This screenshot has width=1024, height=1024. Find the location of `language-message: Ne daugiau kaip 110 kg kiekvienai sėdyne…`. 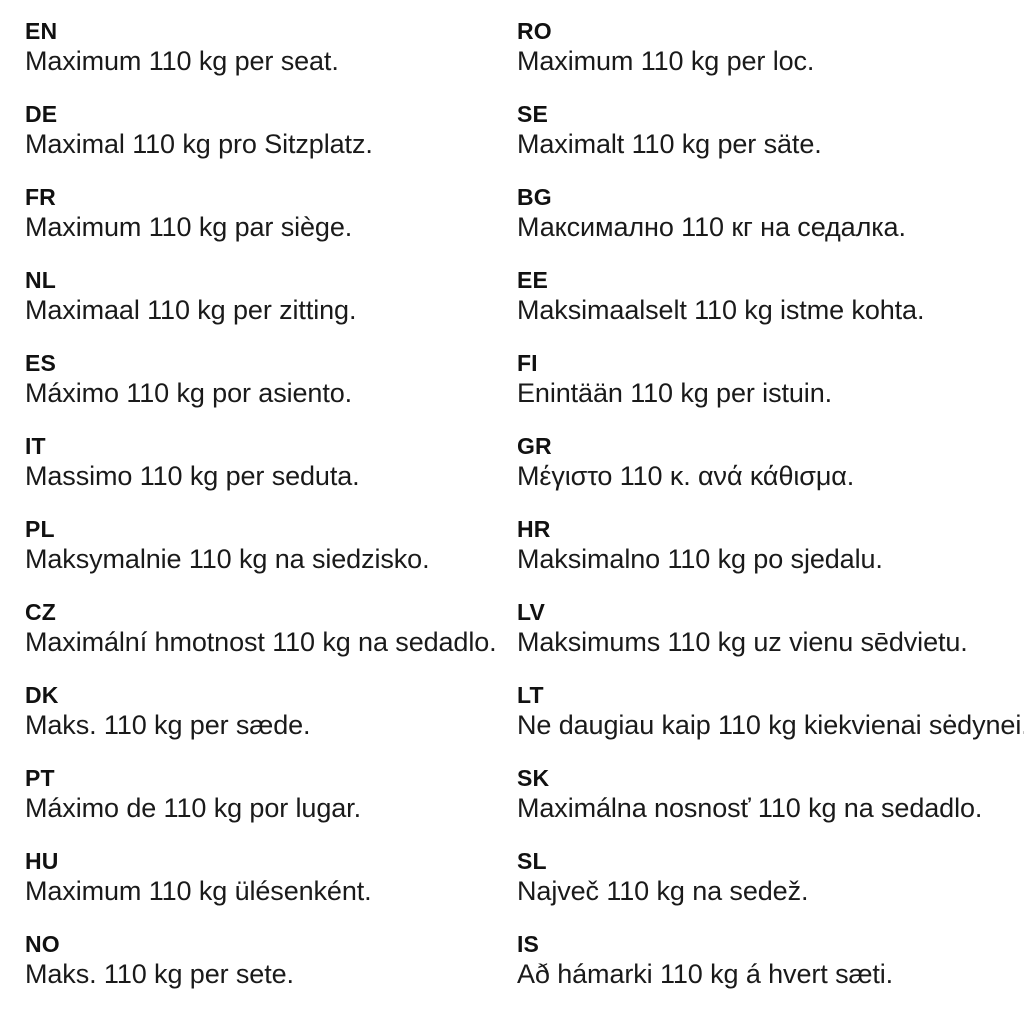

language-message: Ne daugiau kaip 110 kg kiekvienai sėdyne… is located at coordinates (770, 725).